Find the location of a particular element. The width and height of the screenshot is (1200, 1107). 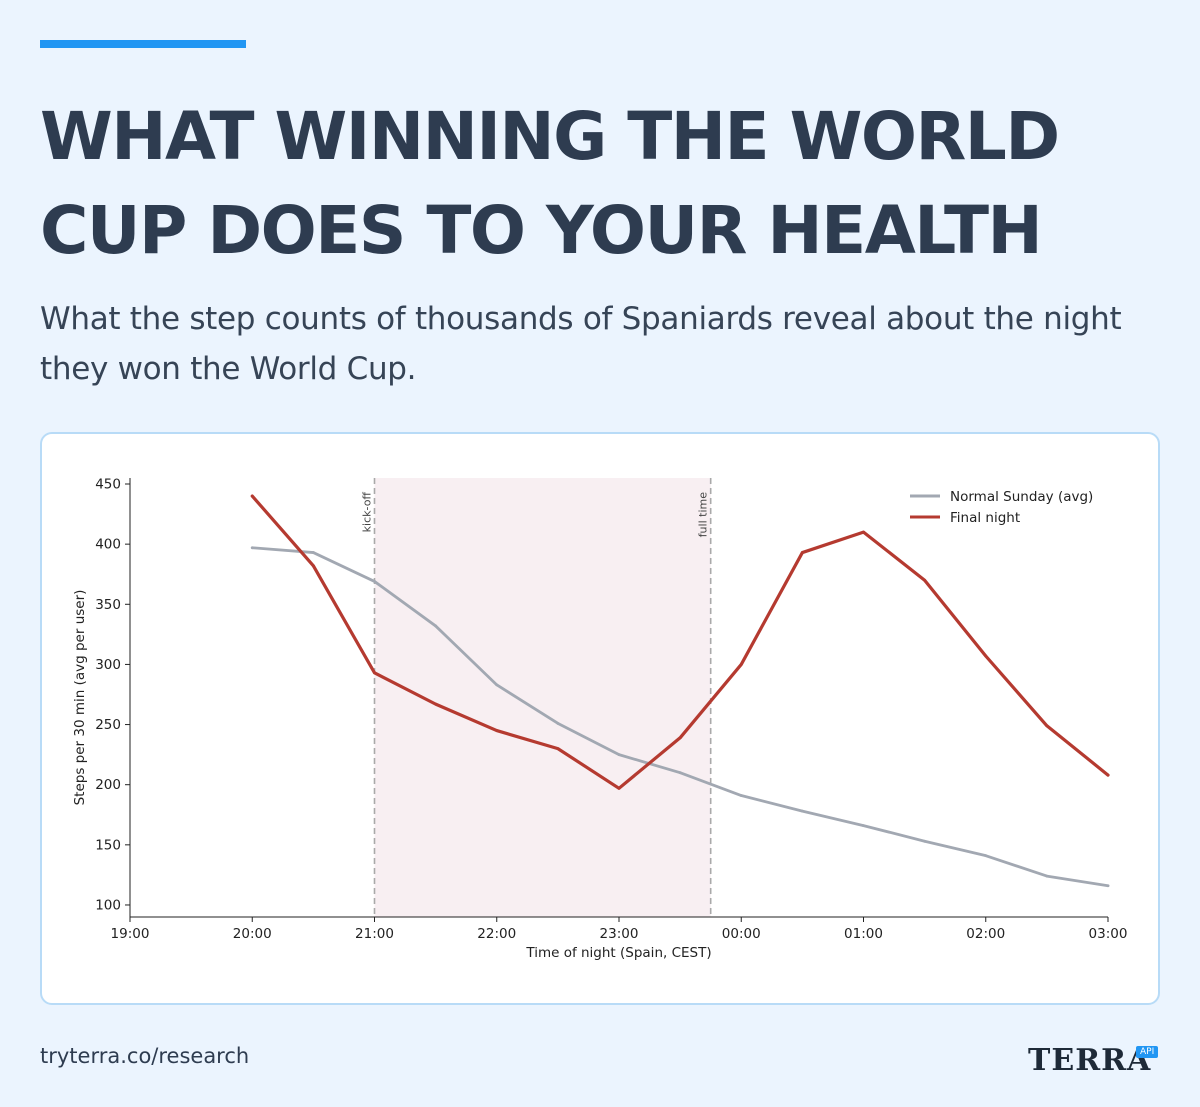

accent-bar is located at coordinates (143, 44).